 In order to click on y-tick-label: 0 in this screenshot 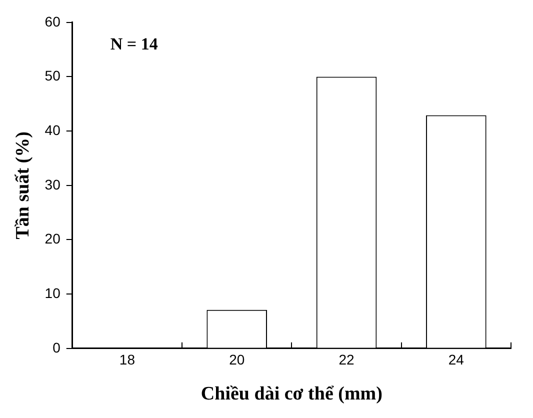, I will do `click(56, 347)`.